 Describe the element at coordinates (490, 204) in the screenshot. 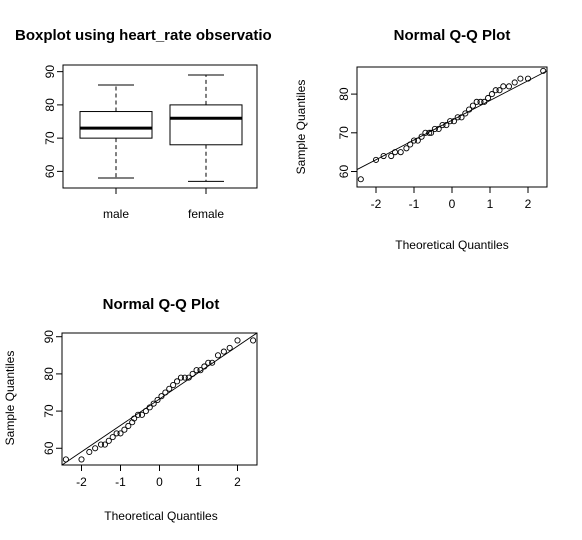

I see `qq1-xtick-label: 1` at that location.